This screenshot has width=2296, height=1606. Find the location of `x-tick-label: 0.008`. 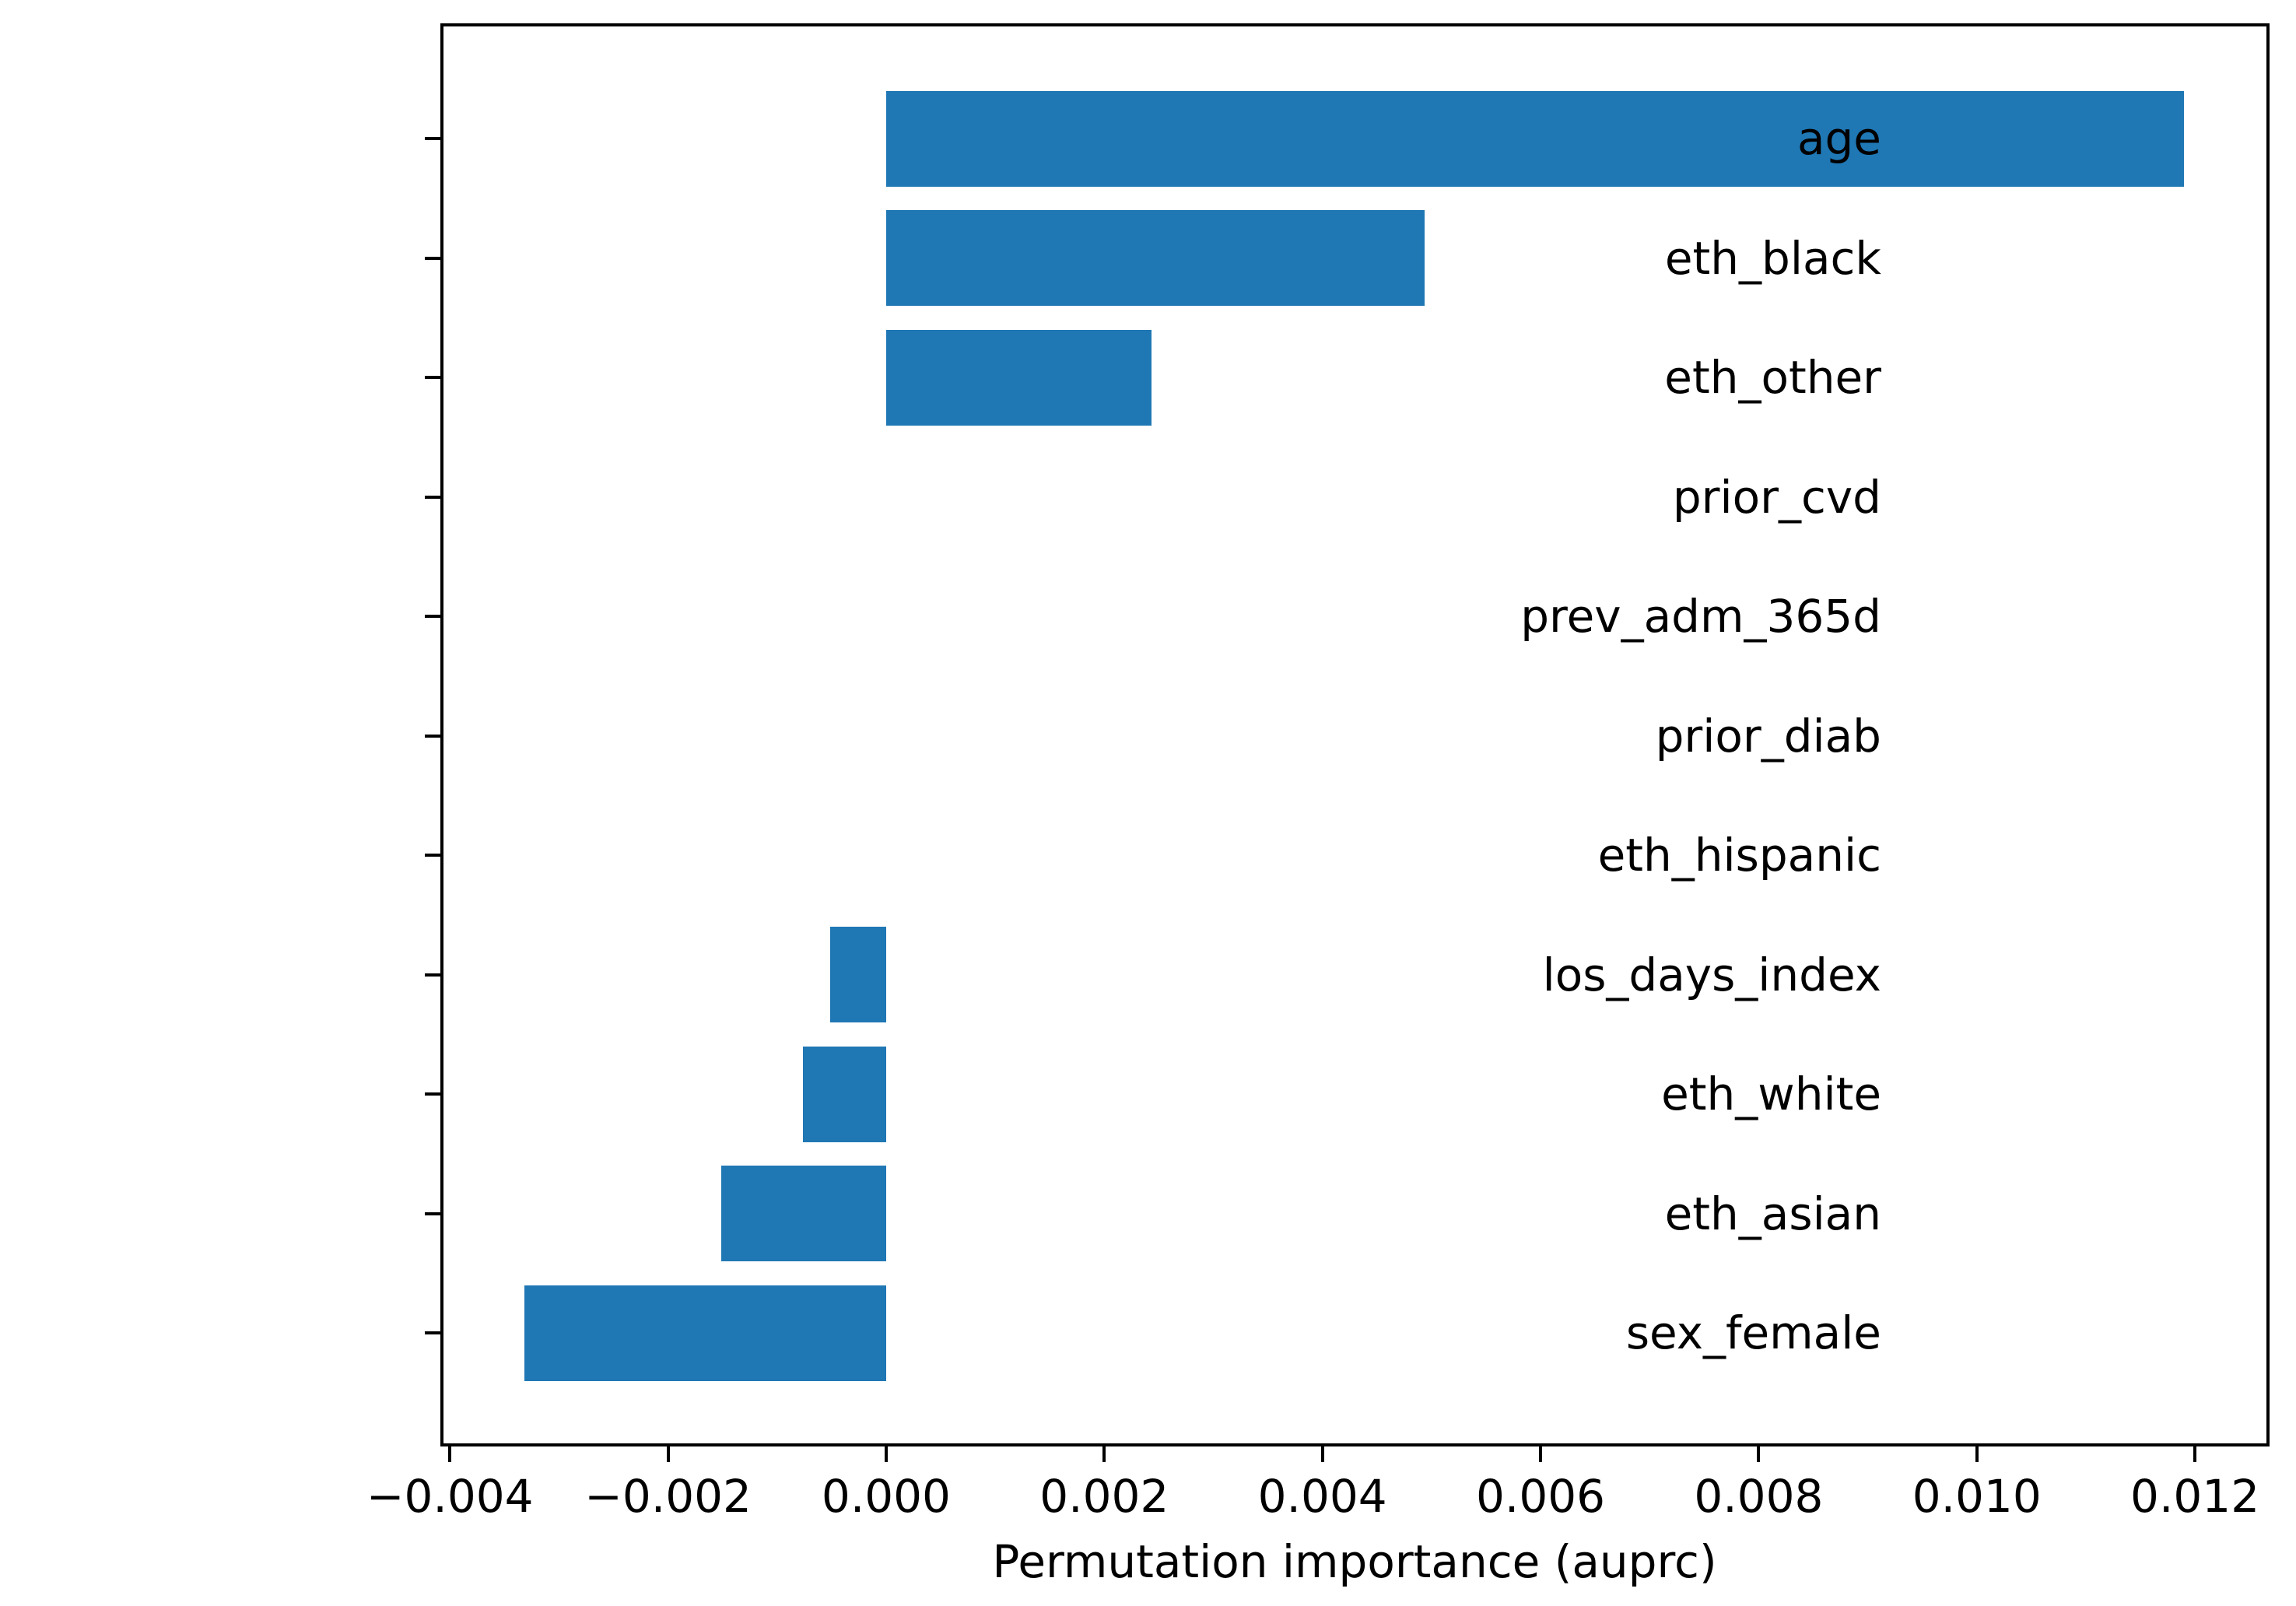

x-tick-label: 0.008 is located at coordinates (1759, 1496).